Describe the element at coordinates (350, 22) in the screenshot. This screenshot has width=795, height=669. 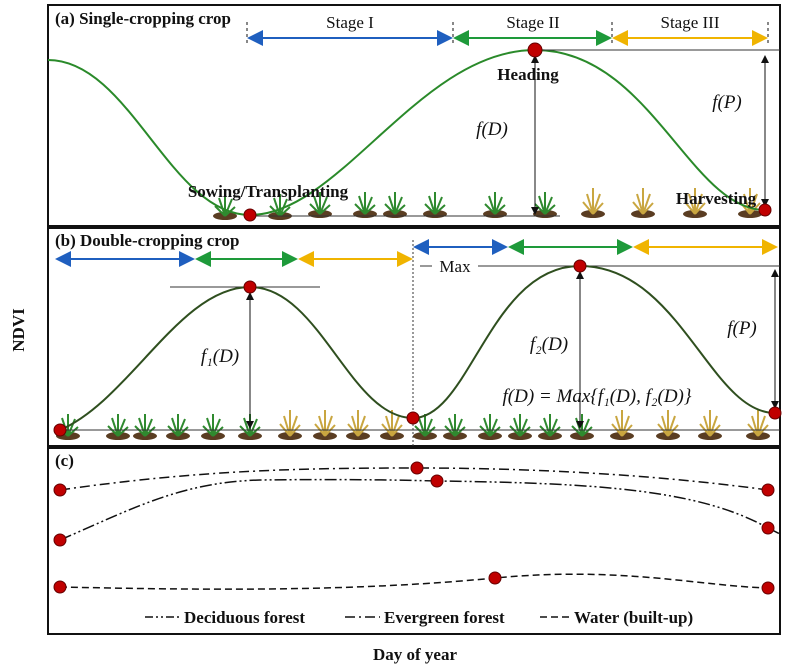
I see `stage-label: Stage I` at that location.